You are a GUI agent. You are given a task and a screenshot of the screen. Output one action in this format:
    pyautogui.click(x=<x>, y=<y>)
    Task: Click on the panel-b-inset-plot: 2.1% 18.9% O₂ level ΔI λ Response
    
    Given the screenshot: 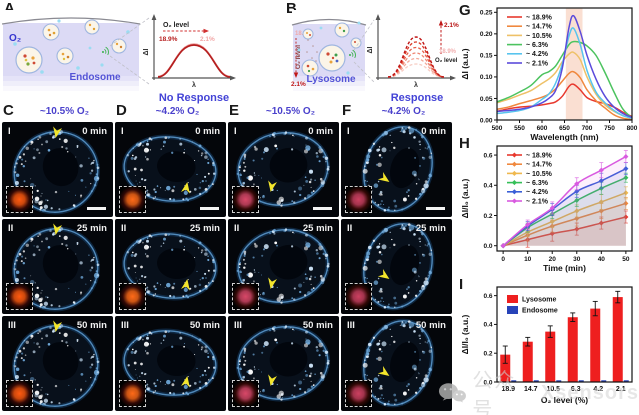 What is the action you would take?
    pyautogui.click(x=413, y=59)
    